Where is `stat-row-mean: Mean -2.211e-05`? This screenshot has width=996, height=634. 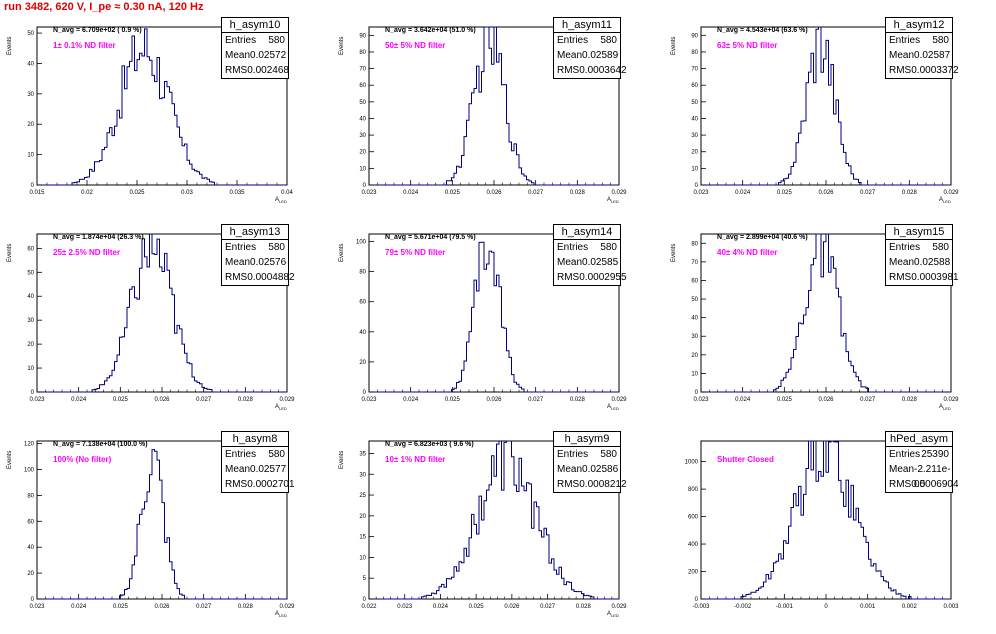
stat-row-mean: Mean -2.211e-05 is located at coordinates (919, 476).